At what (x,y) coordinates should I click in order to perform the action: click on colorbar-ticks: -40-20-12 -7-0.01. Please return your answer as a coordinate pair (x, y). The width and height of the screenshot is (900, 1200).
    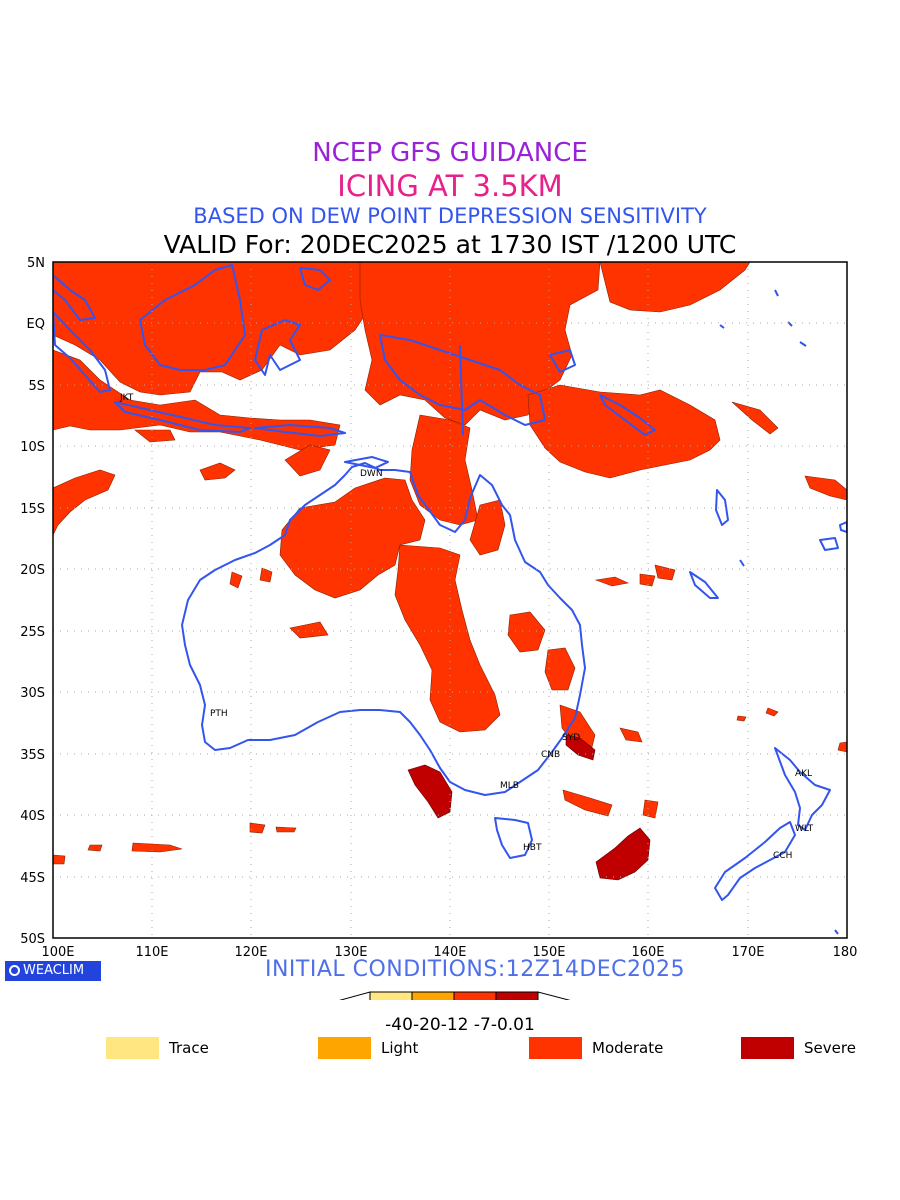
    Looking at the image, I should click on (460, 1025).